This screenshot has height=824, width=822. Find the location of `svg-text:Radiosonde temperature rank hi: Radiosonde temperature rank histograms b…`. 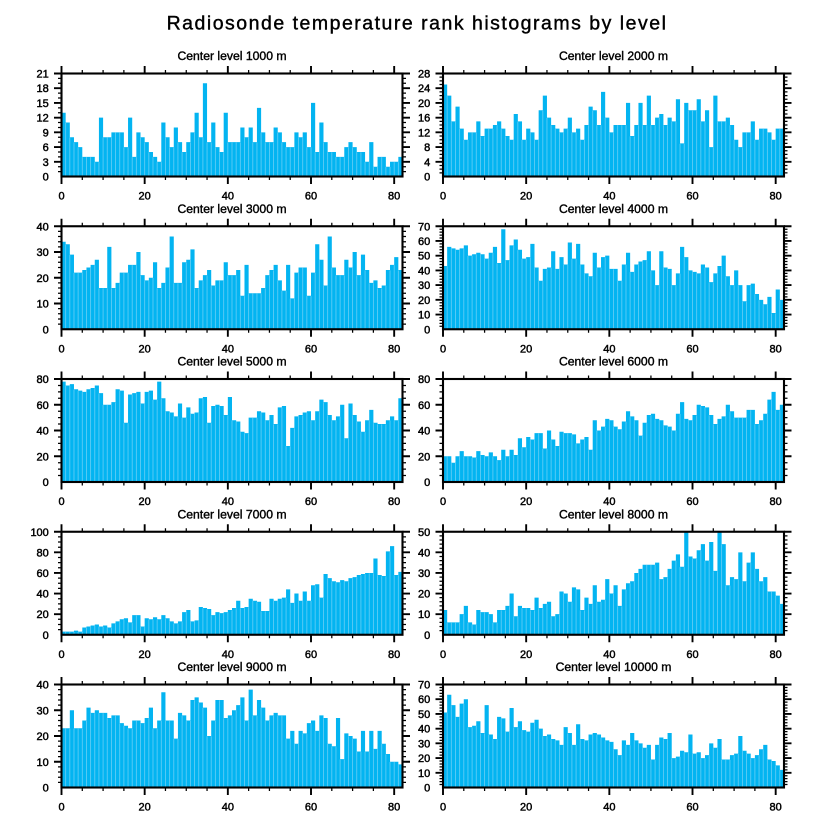

svg-text:Radiosonde temperature rank hi: Radiosonde temperature rank histograms b… is located at coordinates (417, 23).